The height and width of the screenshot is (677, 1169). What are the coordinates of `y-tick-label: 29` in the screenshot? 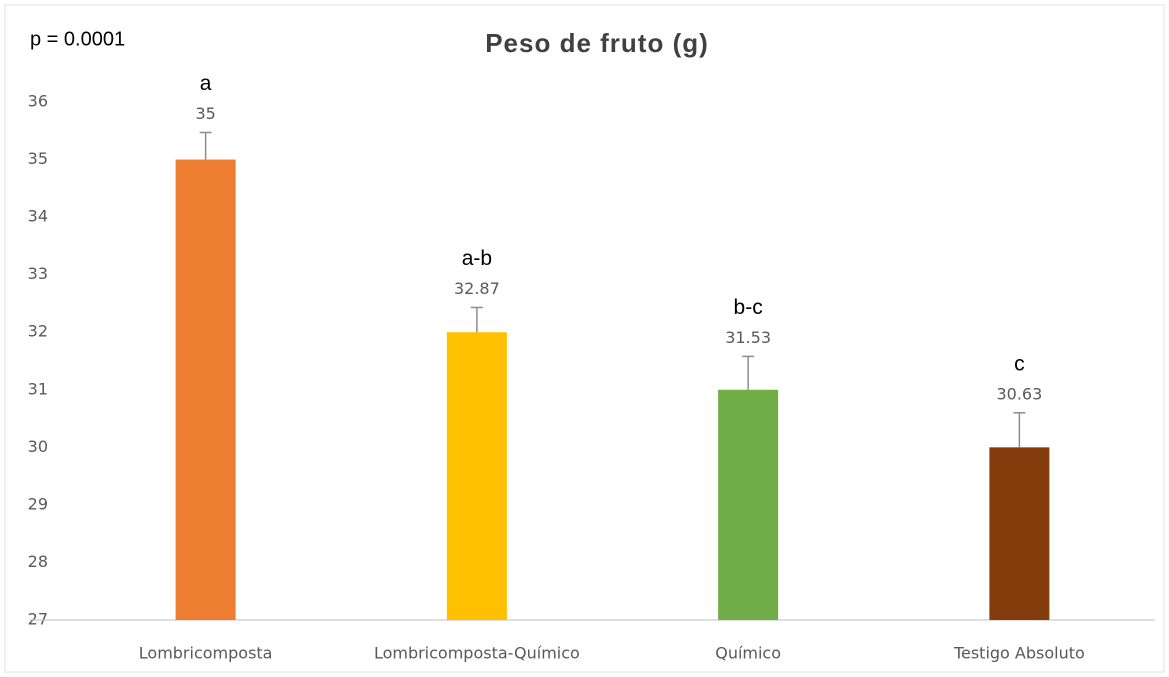 It's located at (38, 503).